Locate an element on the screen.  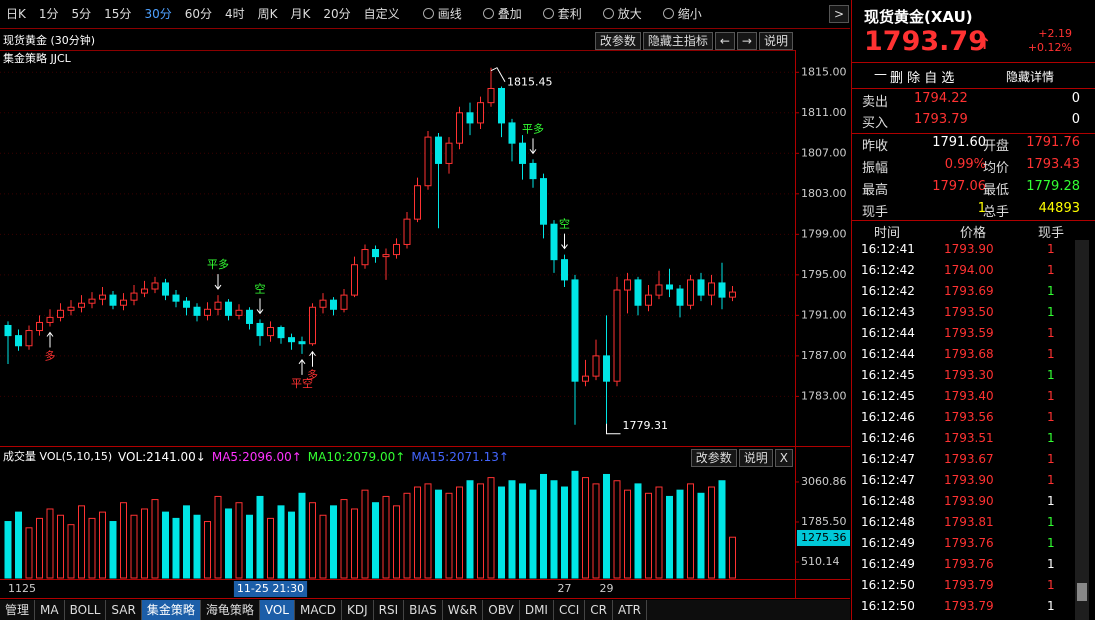
period-button: 5分 is located at coordinates (81, 14).